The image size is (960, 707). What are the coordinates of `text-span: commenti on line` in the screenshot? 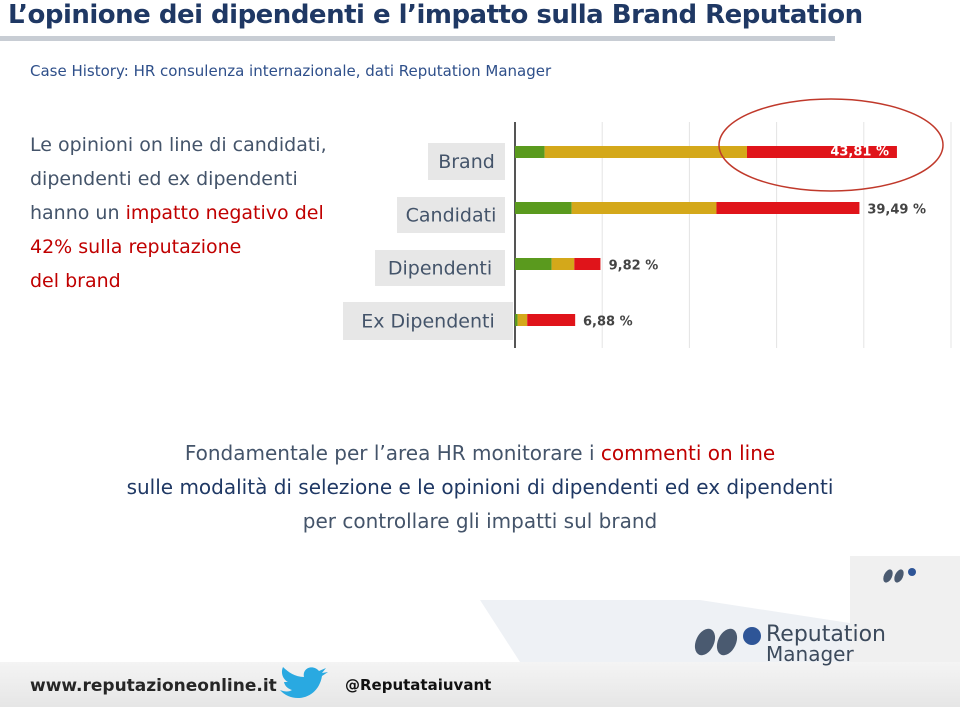 It's located at (688, 453).